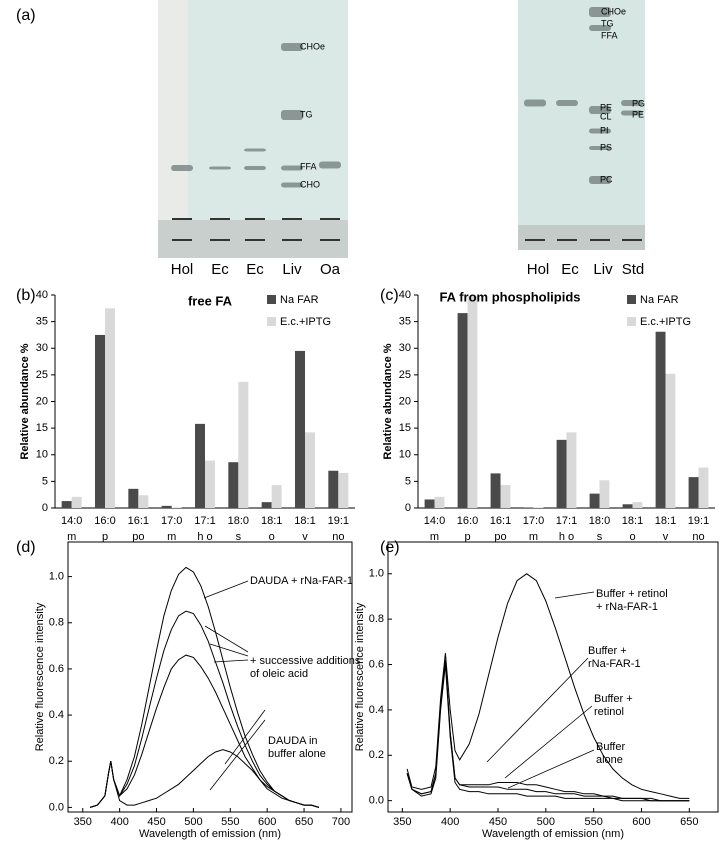 Image resolution: width=727 pixels, height=862 pixels. What do you see at coordinates (609, 760) in the screenshot?
I see `annotation: alone` at bounding box center [609, 760].